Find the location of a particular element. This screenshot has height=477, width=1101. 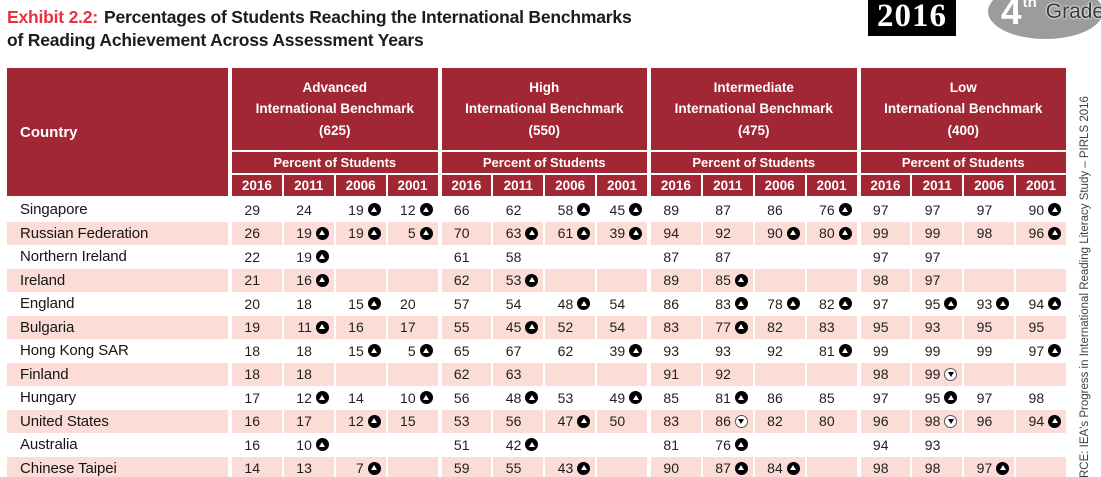

year-header: 2016 is located at coordinates (676, 185).